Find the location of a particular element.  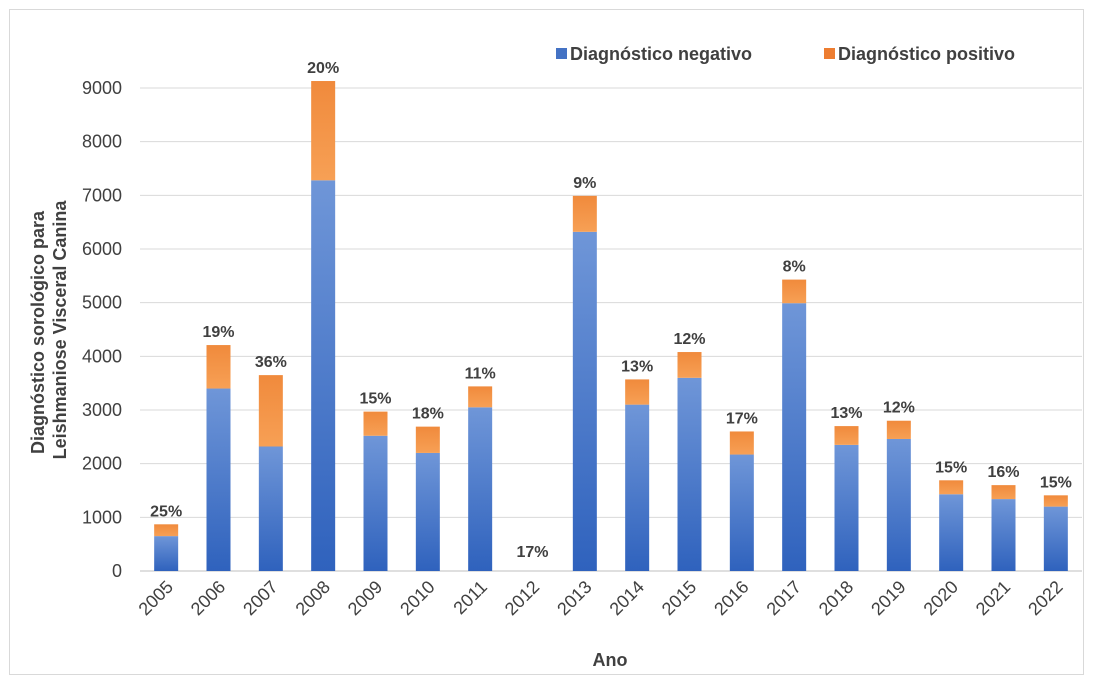

data-label-2019: 12% is located at coordinates (899, 408).